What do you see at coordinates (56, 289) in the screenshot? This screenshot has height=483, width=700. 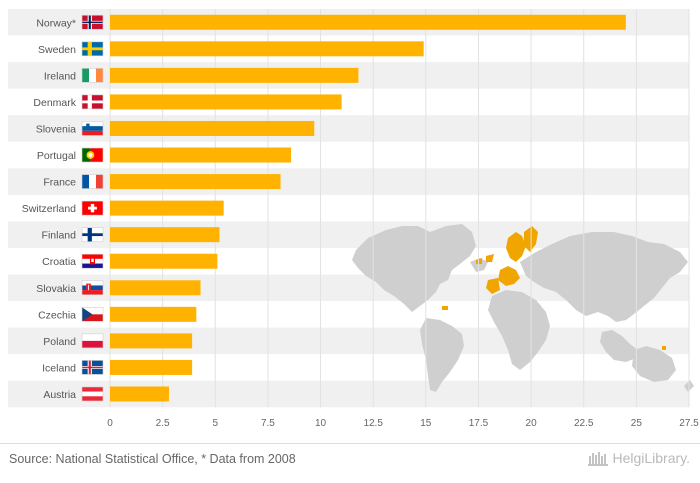 I see `category-label: Slovakia` at bounding box center [56, 289].